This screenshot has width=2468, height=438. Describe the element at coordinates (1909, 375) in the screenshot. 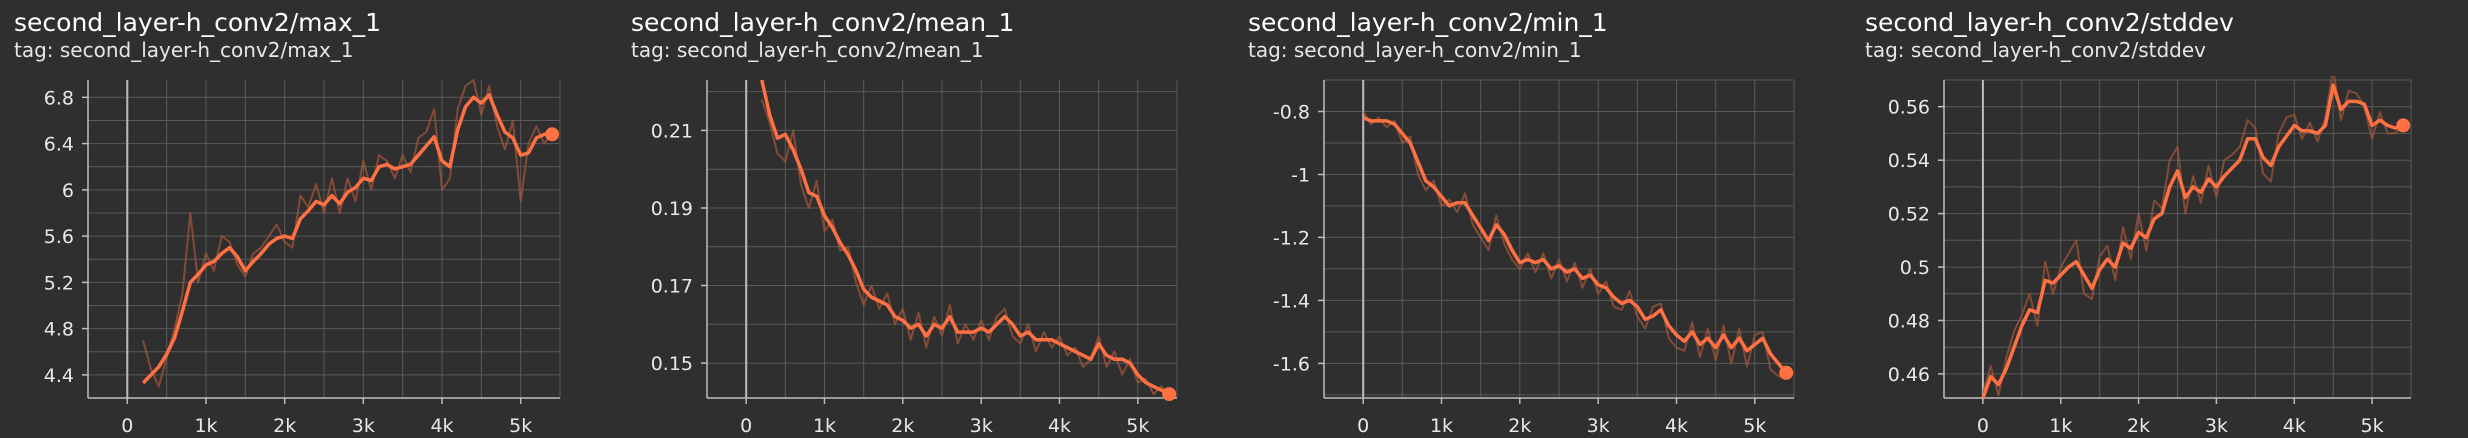

I see `y-tick-label: 0.46` at that location.